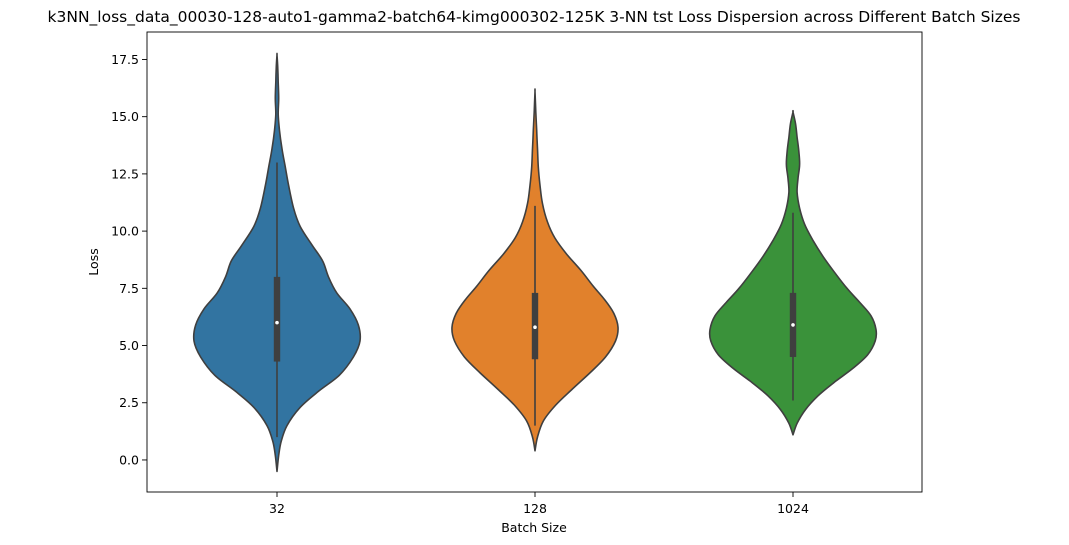 The width and height of the screenshot is (1069, 545). What do you see at coordinates (125, 231) in the screenshot?
I see `y-tick-label: 10.0` at bounding box center [125, 231].